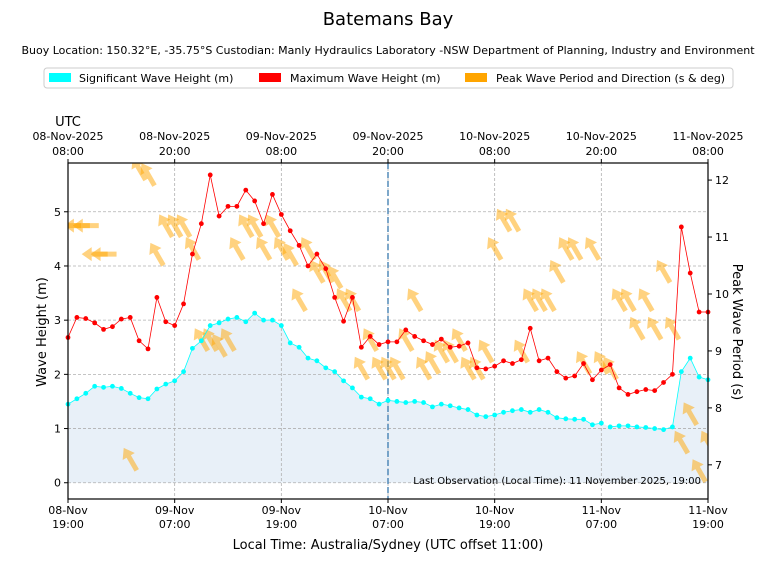 The height and width of the screenshot is (562, 776). I want to click on y-tick-label: 0, so click(57, 483).